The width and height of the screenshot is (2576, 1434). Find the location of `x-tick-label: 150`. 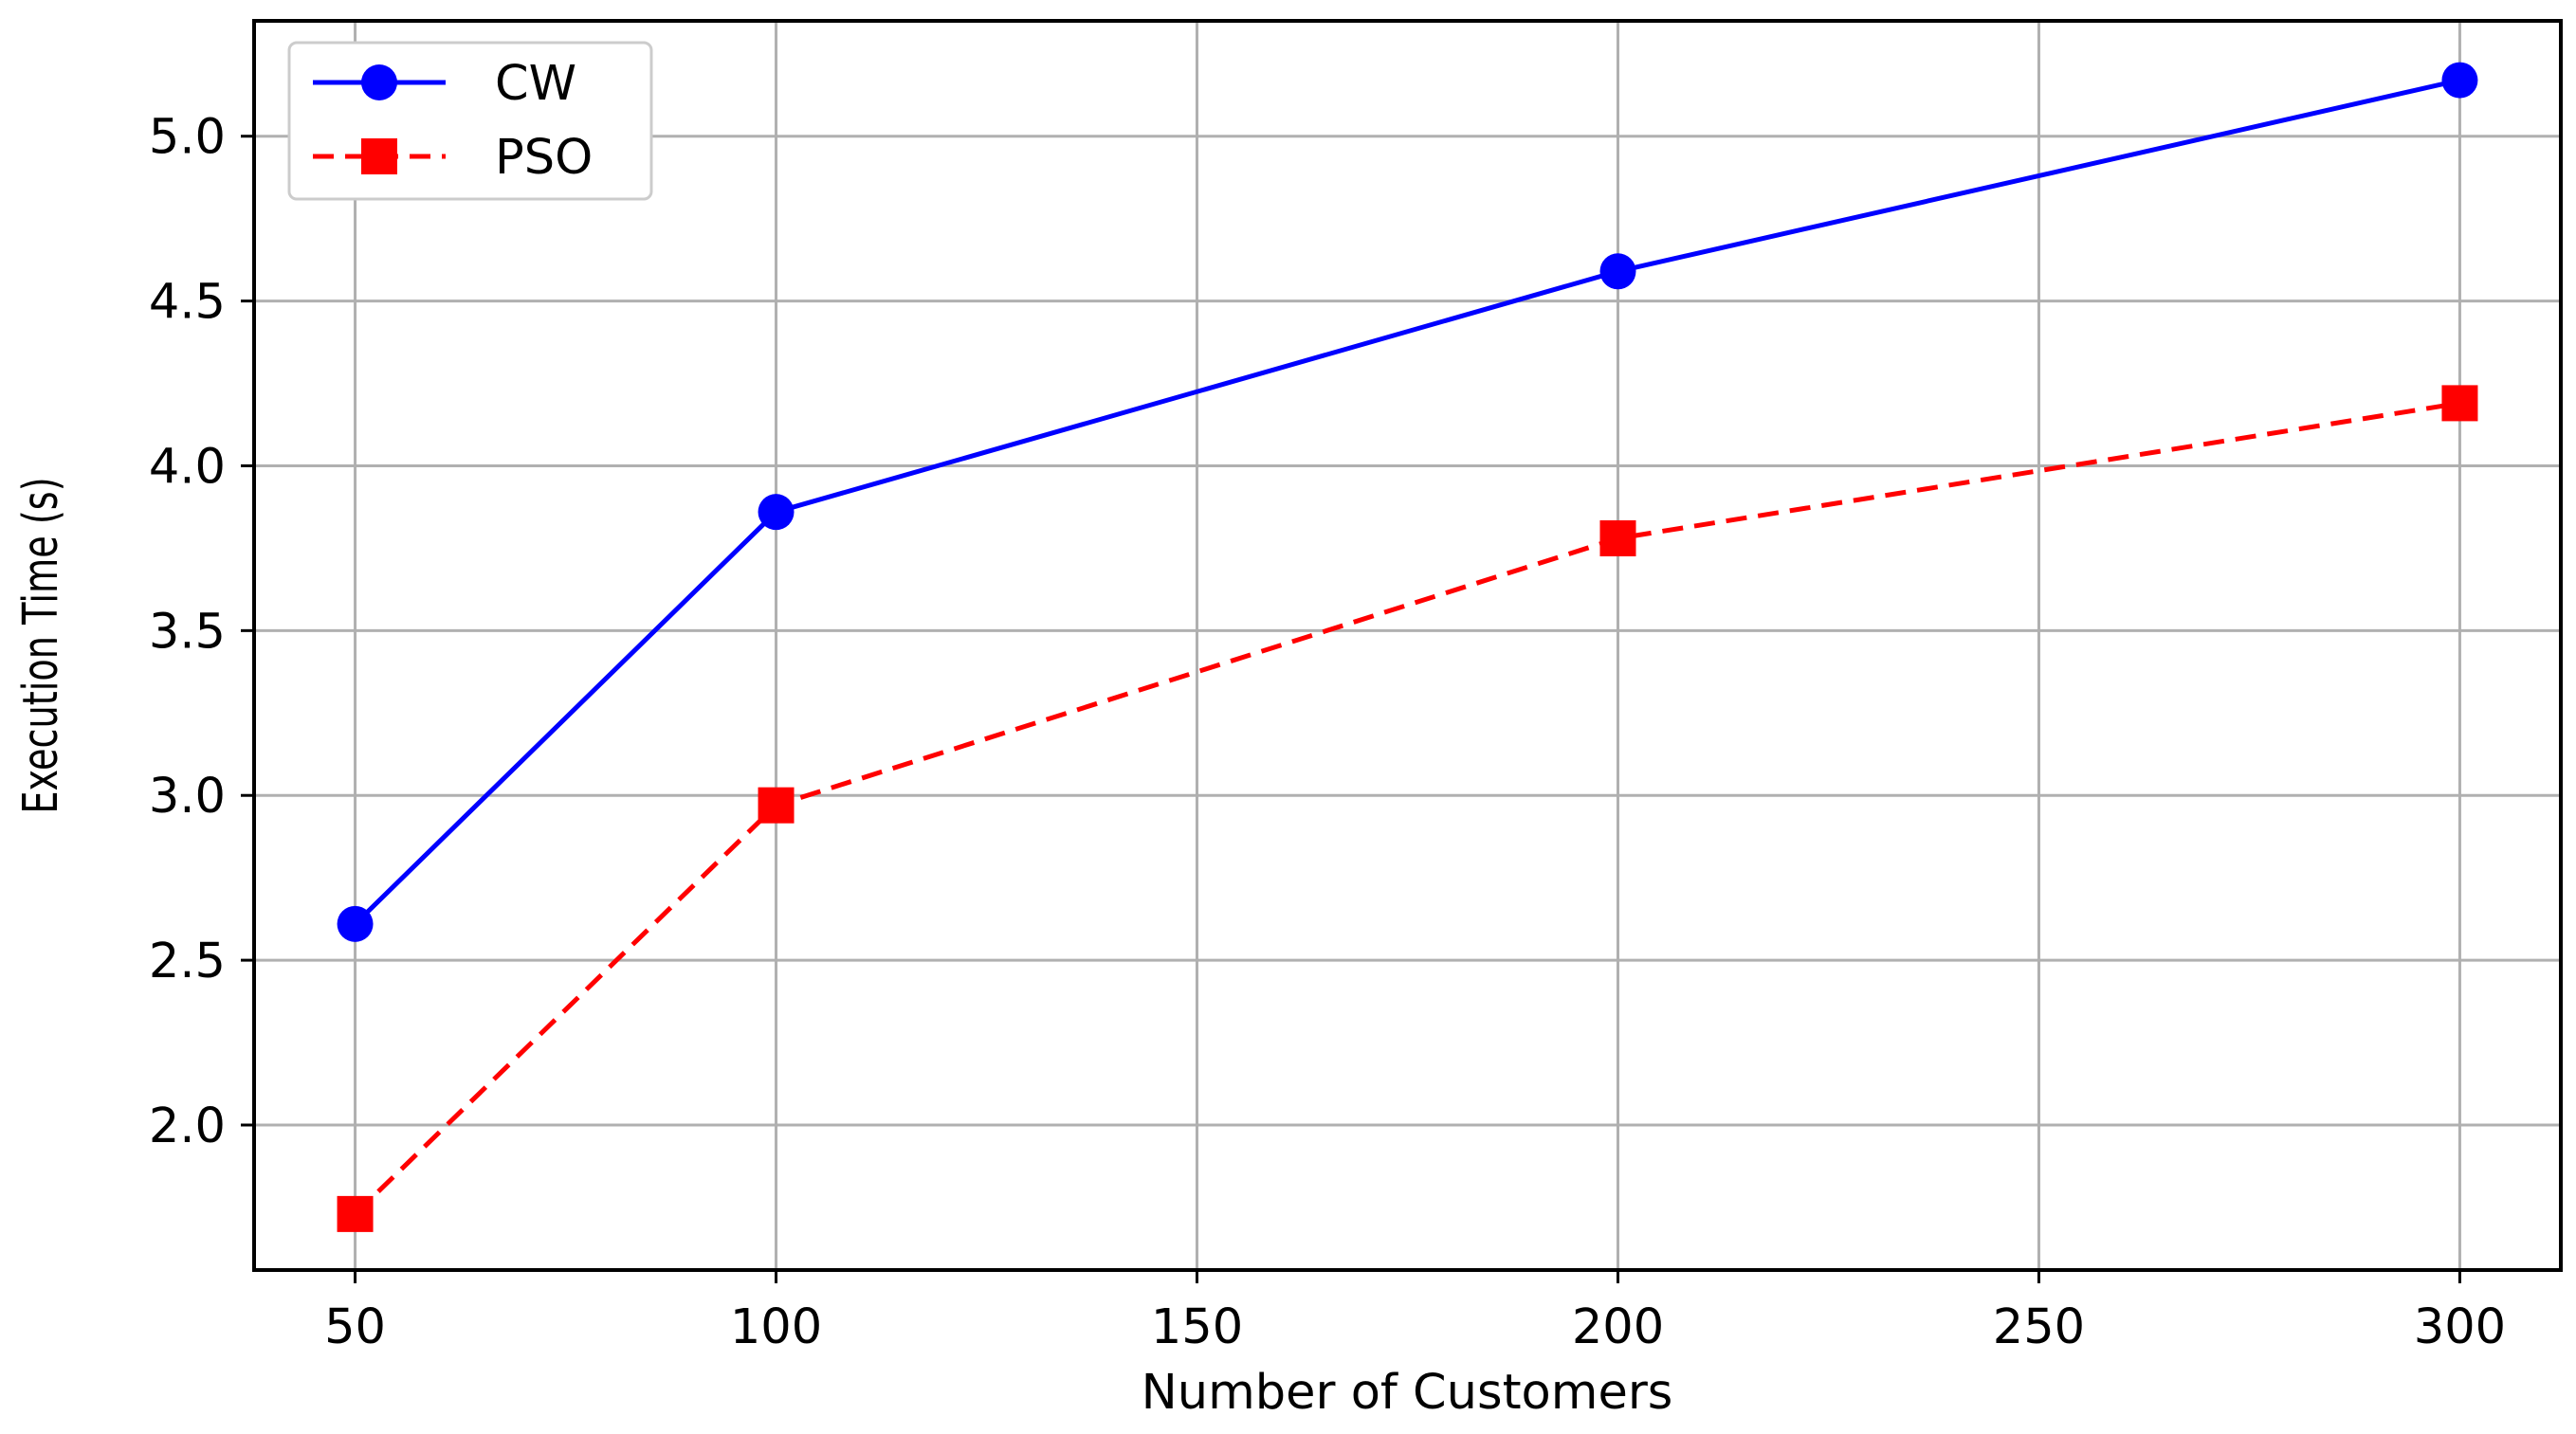

x-tick-label: 150 is located at coordinates (1197, 1327).